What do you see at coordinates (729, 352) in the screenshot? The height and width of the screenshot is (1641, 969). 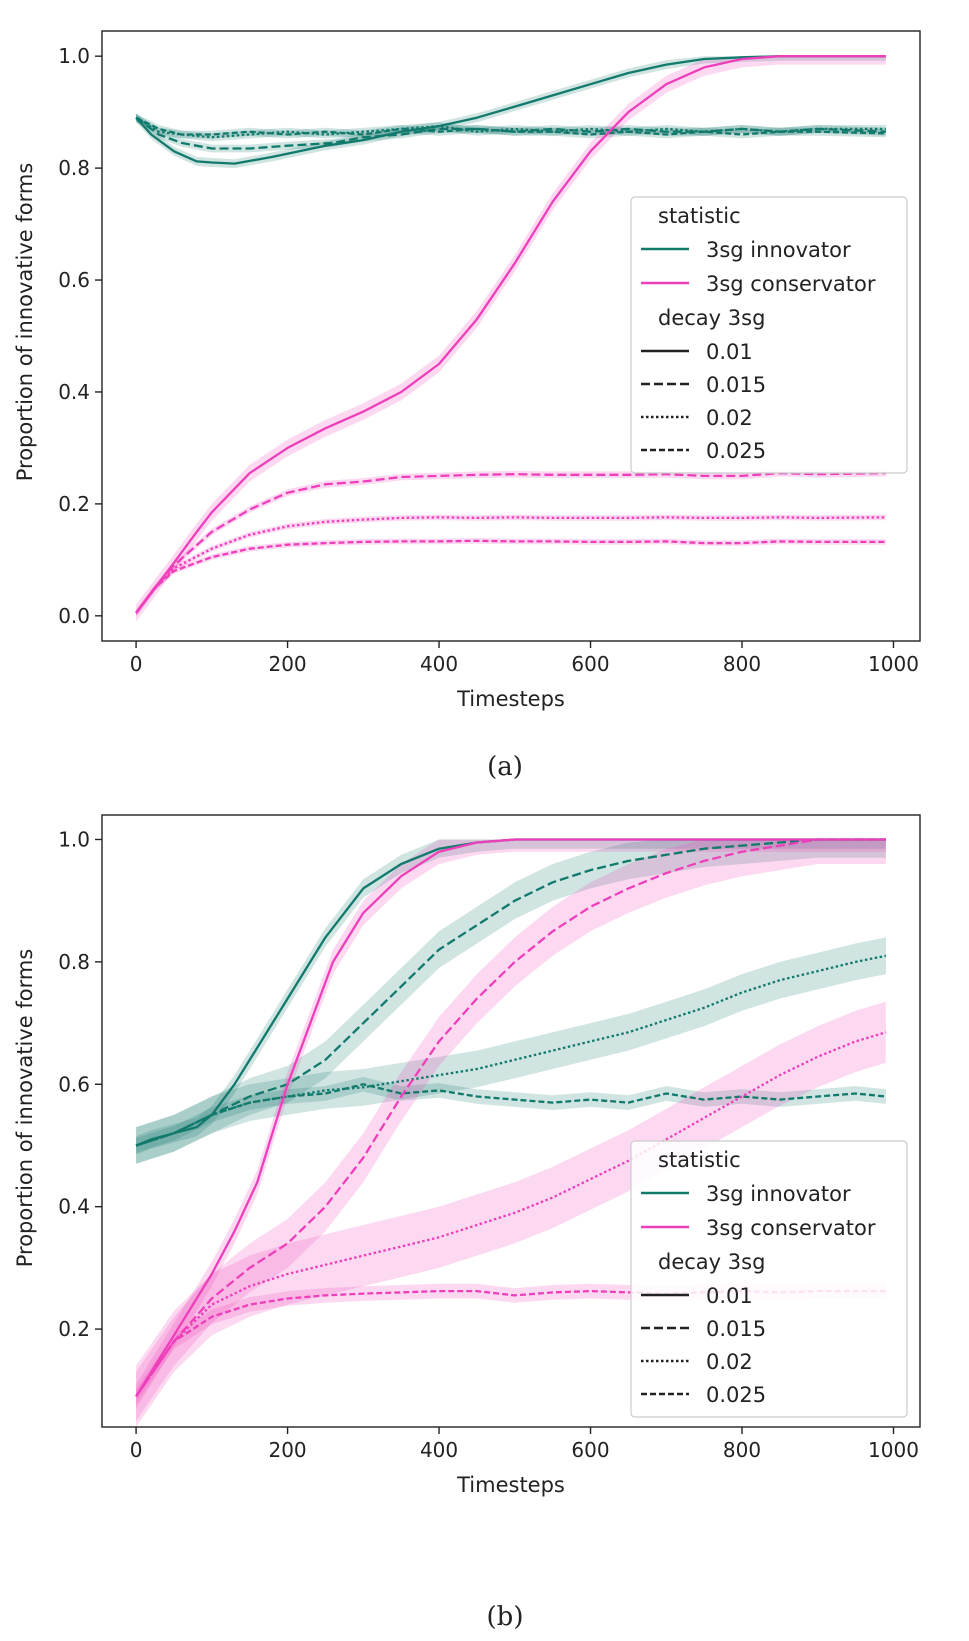 I see `legend-label-decay-0-01-a: 0.01` at bounding box center [729, 352].